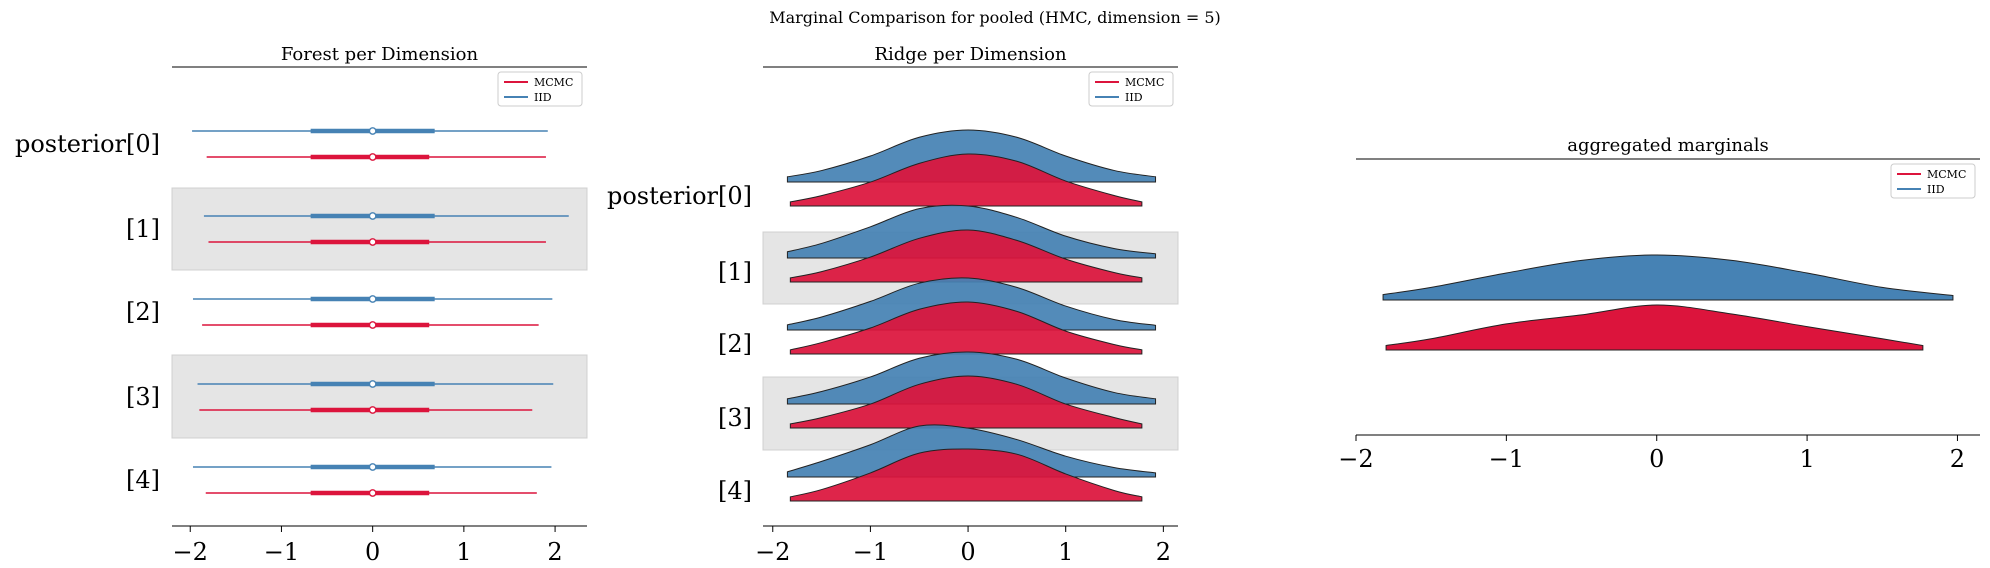 The width and height of the screenshot is (1990, 568). I want to click on ridge-iid, so click(1668, 277).